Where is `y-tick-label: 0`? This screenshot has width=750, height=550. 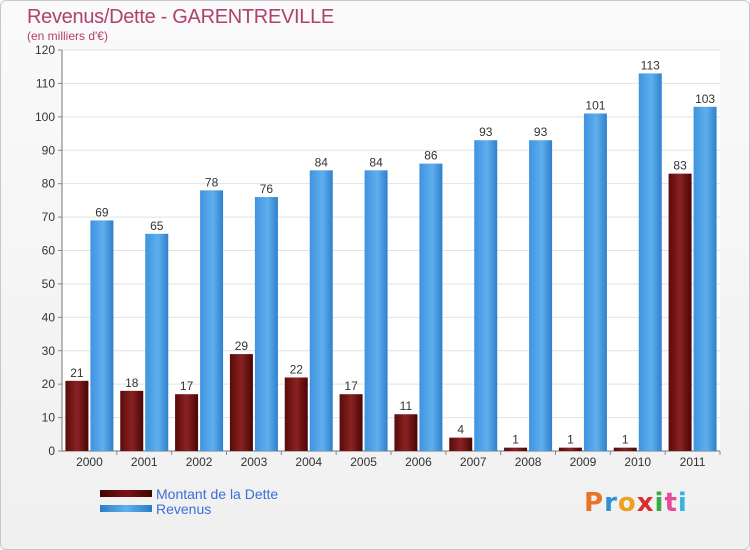
y-tick-label: 0 is located at coordinates (51, 451).